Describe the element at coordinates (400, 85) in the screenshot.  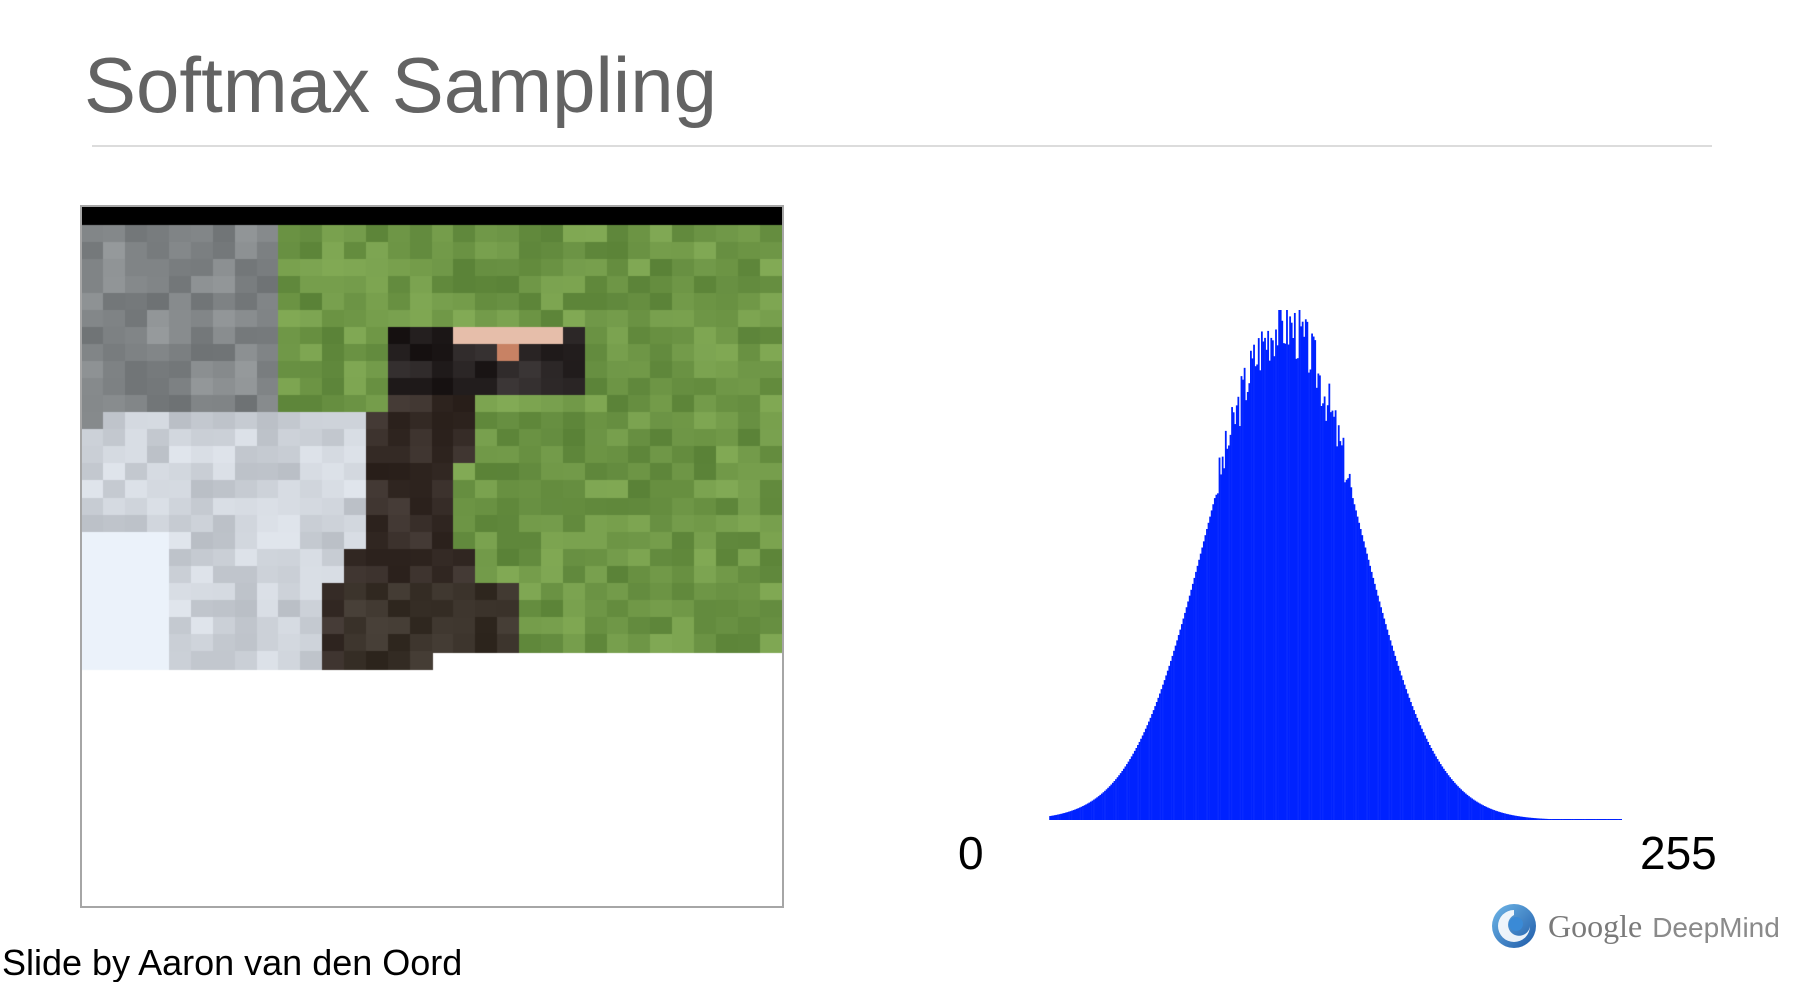
I see `slide-title: Softmax Sampling` at that location.